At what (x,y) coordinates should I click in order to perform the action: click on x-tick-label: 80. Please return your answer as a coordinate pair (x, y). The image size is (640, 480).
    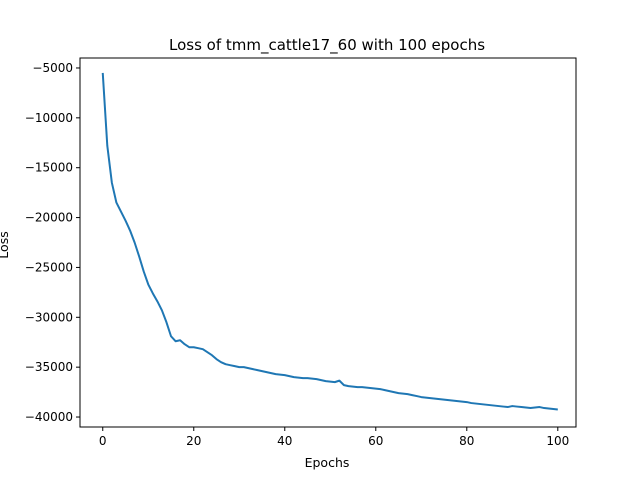
    Looking at the image, I should click on (466, 441).